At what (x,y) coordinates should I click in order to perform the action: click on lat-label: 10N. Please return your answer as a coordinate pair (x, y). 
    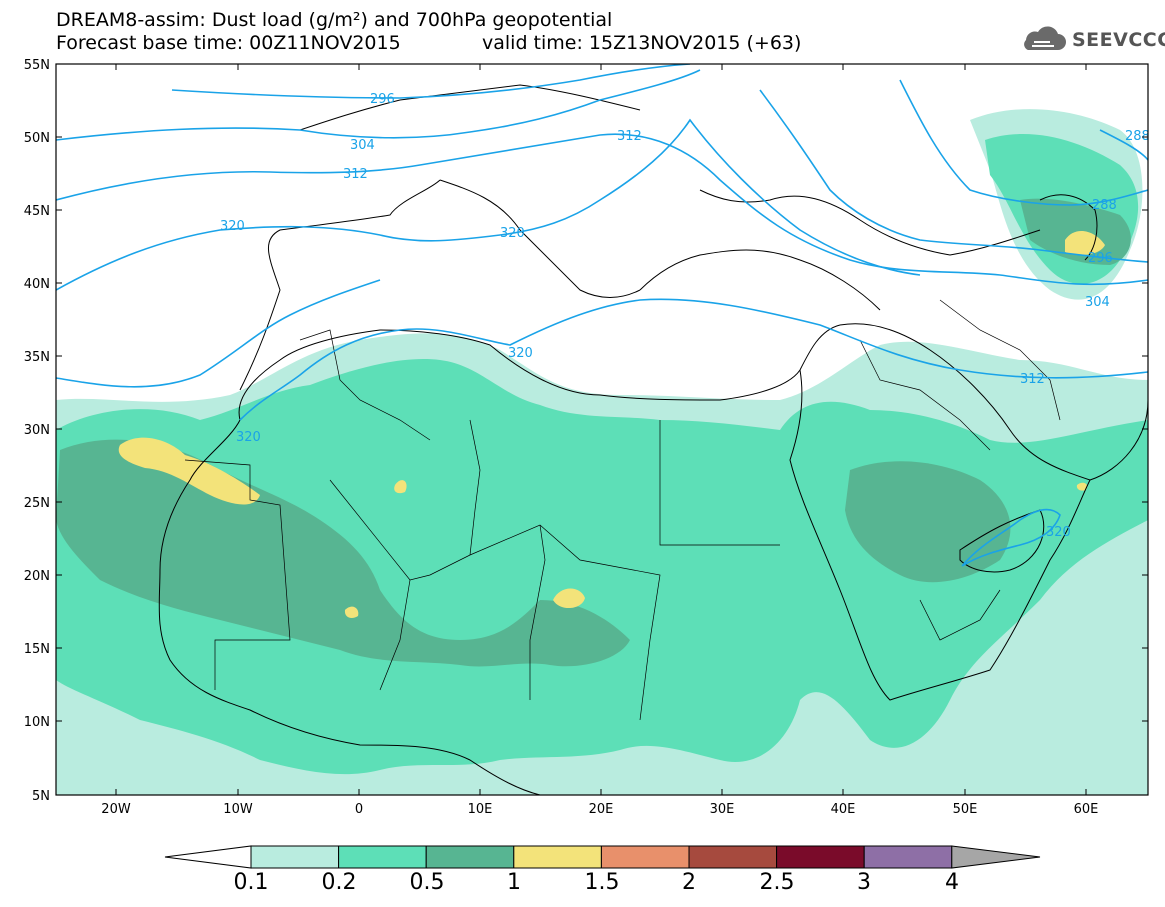
    Looking at the image, I should click on (37, 722).